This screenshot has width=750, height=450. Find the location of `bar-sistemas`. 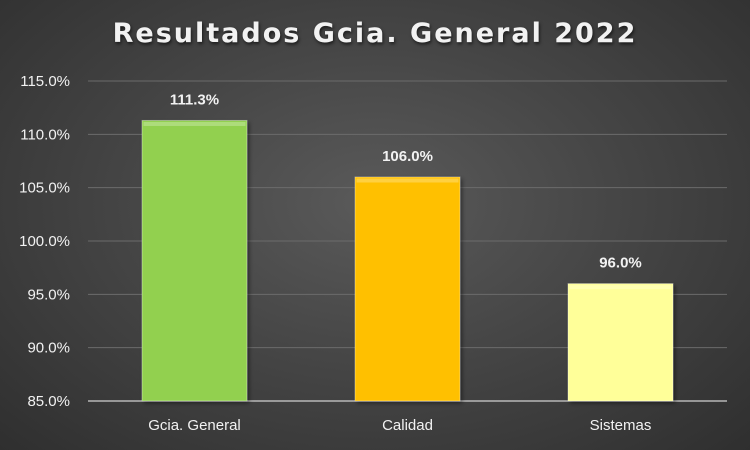

bar-sistemas is located at coordinates (620, 342).